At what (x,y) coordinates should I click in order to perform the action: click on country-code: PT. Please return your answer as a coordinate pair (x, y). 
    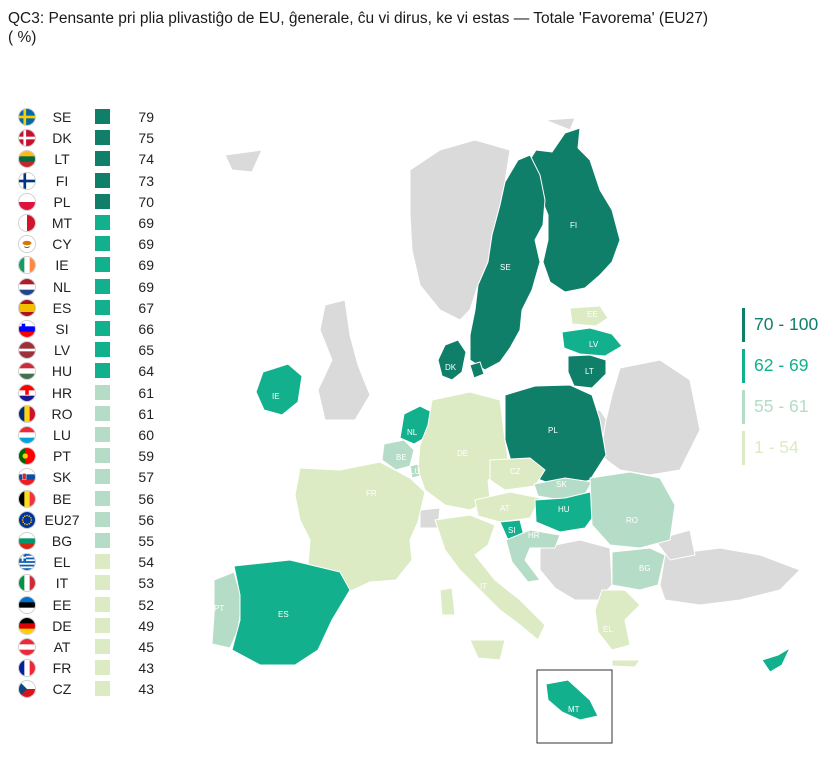
    Looking at the image, I should click on (62, 456).